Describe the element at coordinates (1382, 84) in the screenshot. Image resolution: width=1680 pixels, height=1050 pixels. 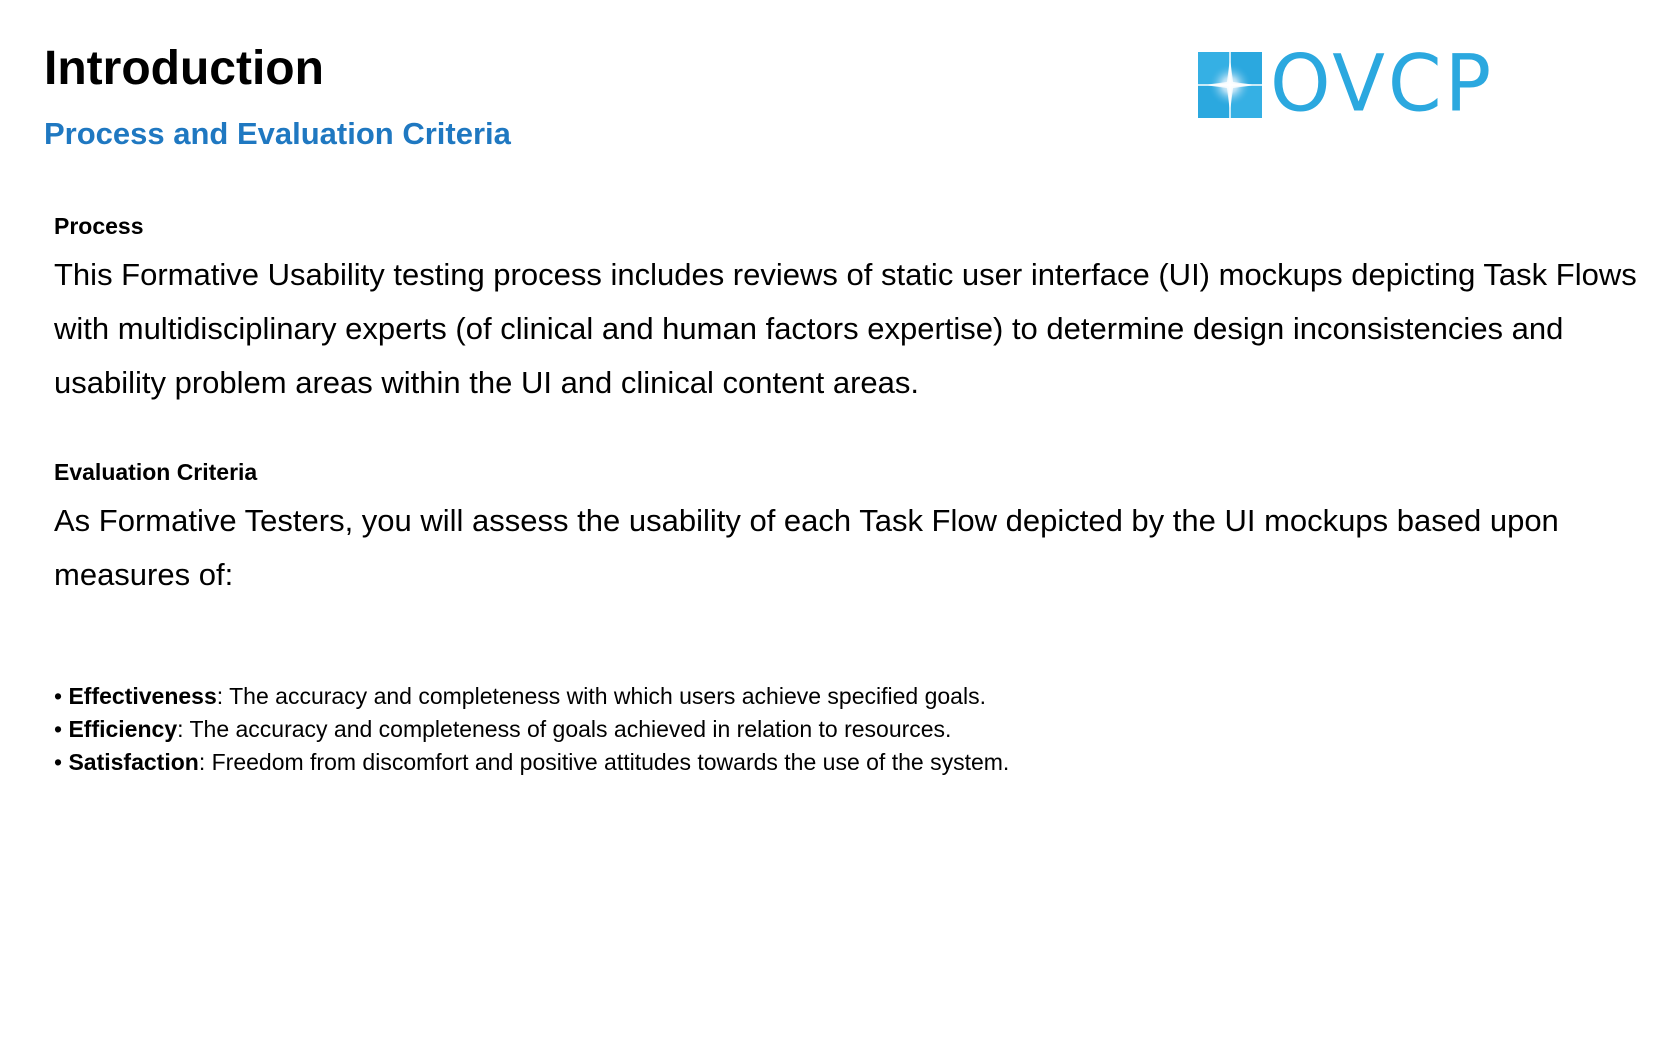
I see `logo-text: OVCP` at that location.